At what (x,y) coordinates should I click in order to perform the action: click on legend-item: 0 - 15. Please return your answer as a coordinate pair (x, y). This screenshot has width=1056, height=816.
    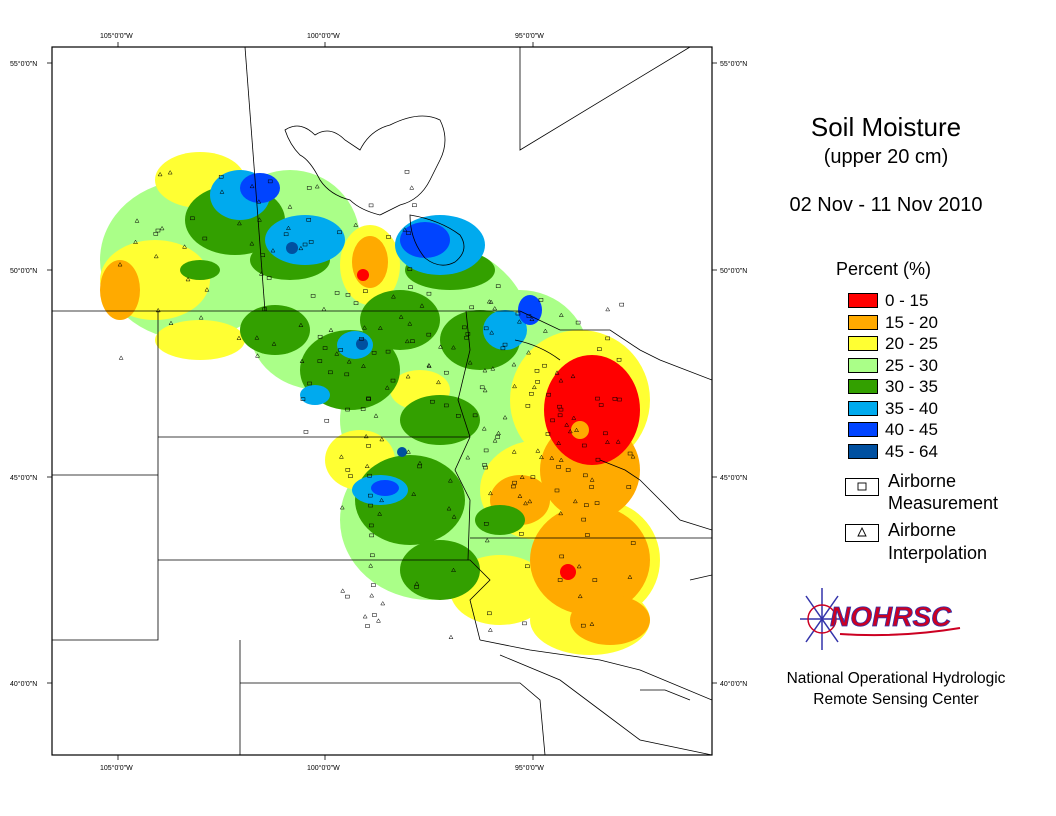
    Looking at the image, I should click on (888, 300).